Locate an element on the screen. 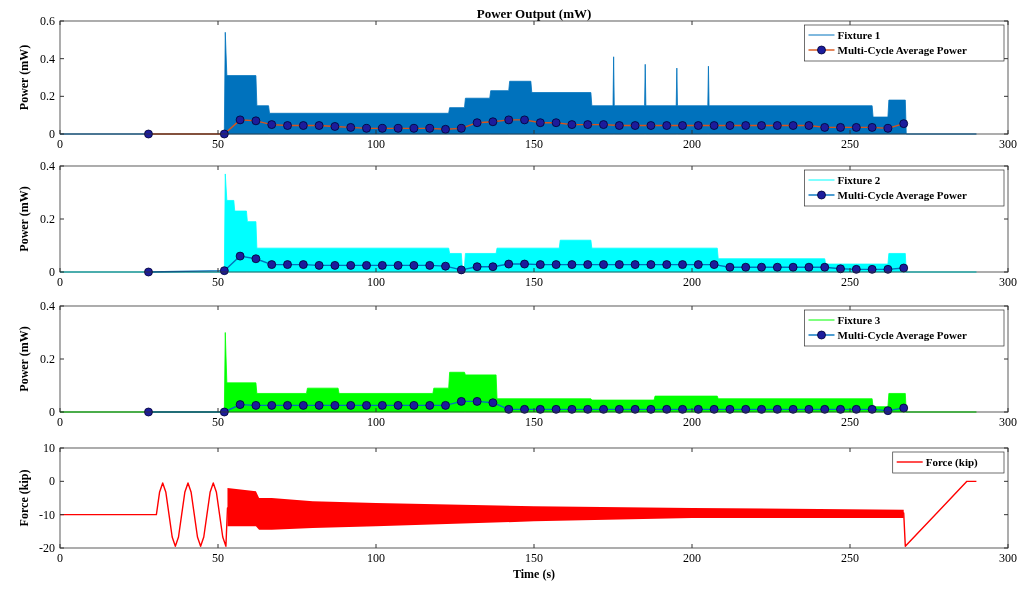 The height and width of the screenshot is (600, 1033). legend-label: Fixture 1 is located at coordinates (859, 35).